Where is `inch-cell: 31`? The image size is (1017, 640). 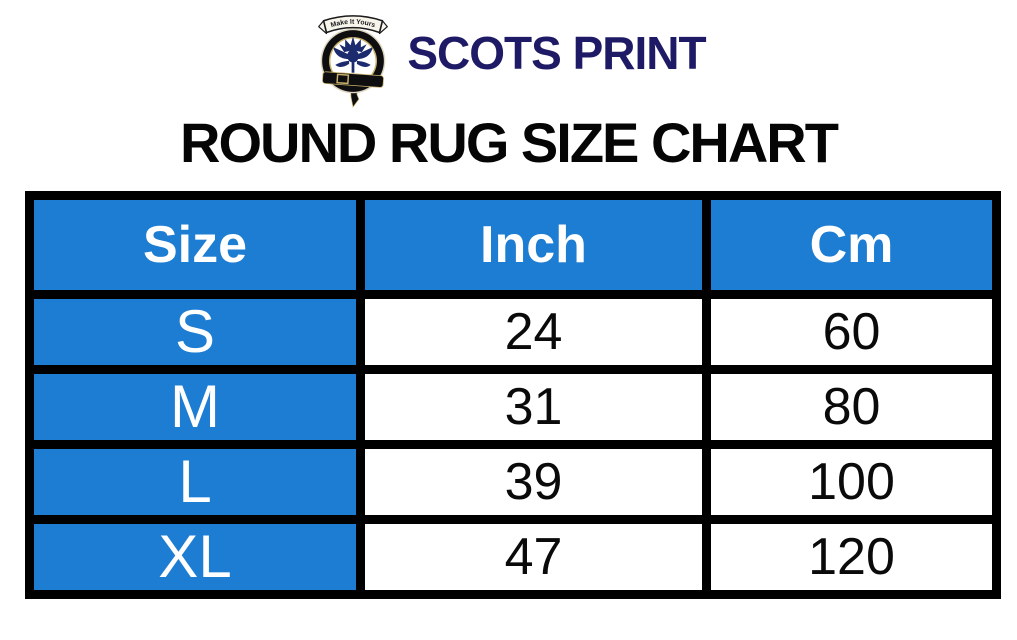
inch-cell: 31 is located at coordinates (533, 407).